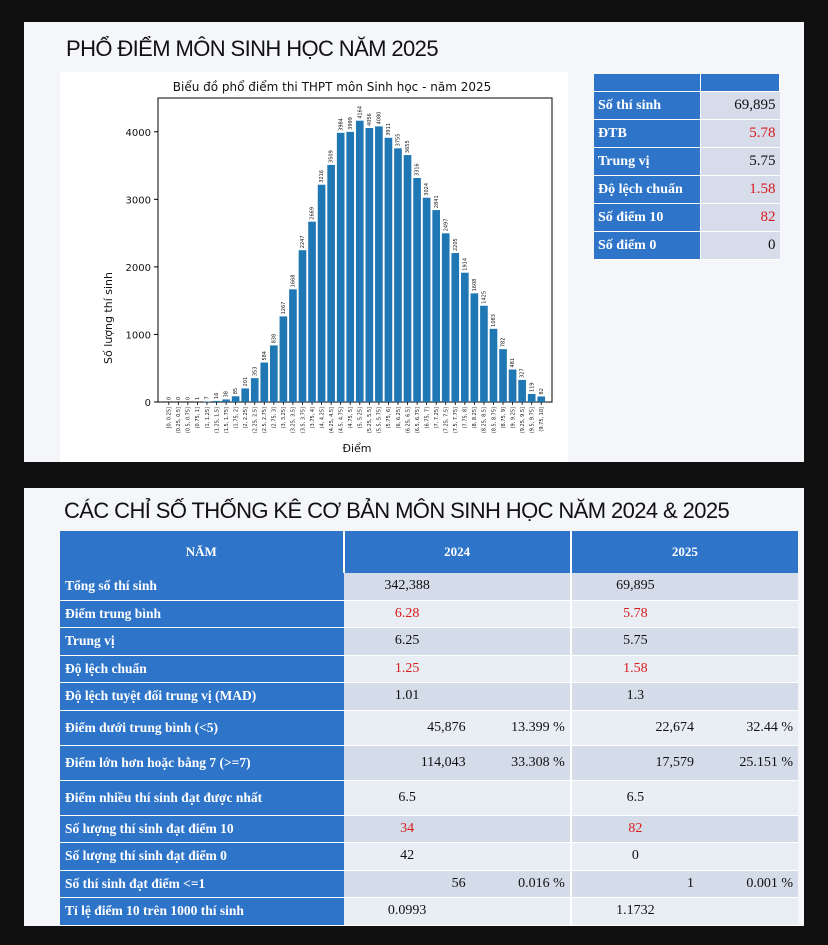 The width and height of the screenshot is (828, 945). What do you see at coordinates (634, 728) in the screenshot?
I see `value-2025: 22,674` at bounding box center [634, 728].